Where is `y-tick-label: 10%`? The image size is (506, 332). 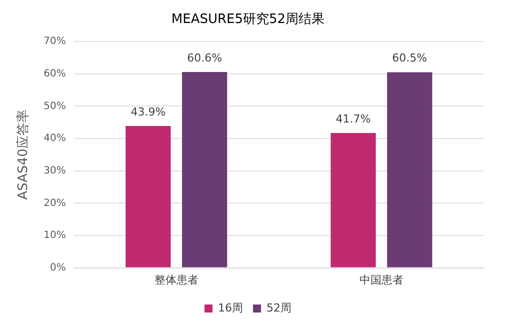
y-tick-label: 10% is located at coordinates (55, 236).